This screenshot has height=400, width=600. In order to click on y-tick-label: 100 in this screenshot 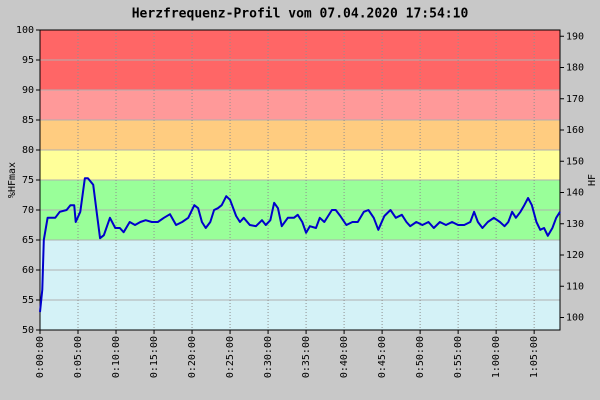, I will do `click(25, 30)`.